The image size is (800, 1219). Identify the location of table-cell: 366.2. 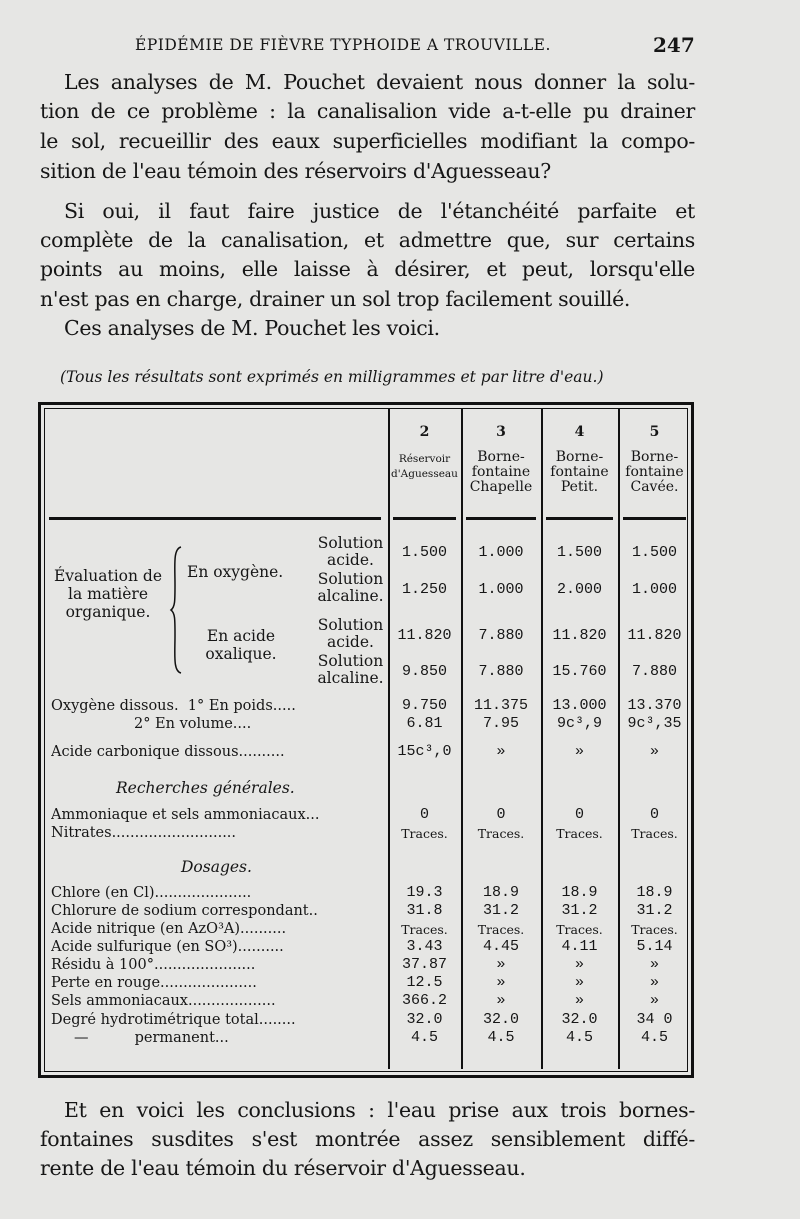
(424, 1000).